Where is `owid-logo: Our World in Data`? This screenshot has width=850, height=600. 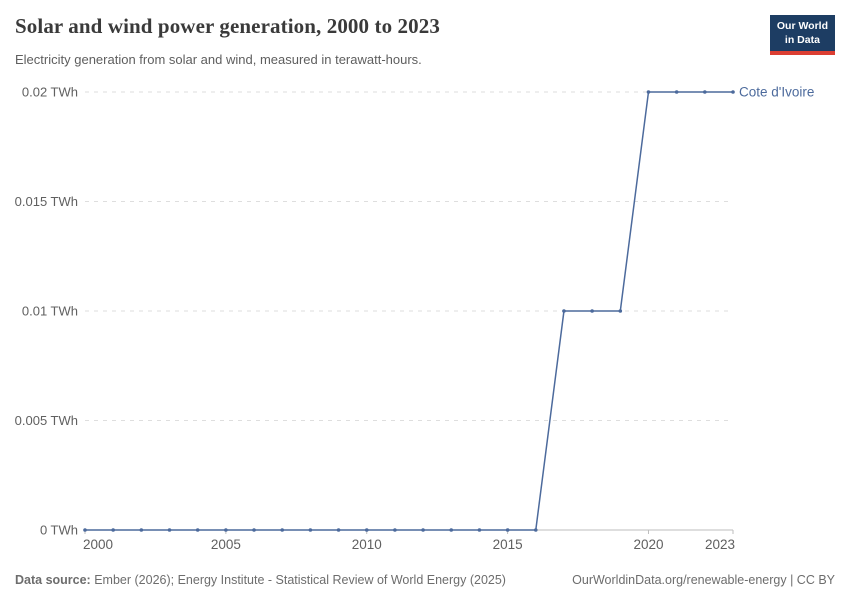 owid-logo: Our World in Data is located at coordinates (802, 35).